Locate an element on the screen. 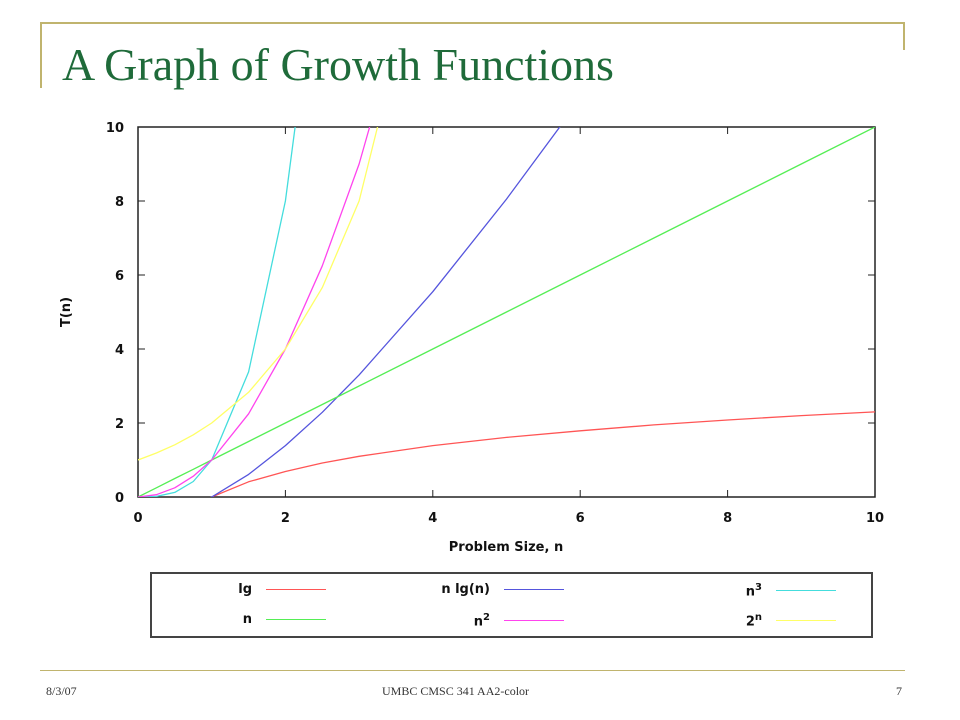  x-tick-label: 2 is located at coordinates (285, 518).